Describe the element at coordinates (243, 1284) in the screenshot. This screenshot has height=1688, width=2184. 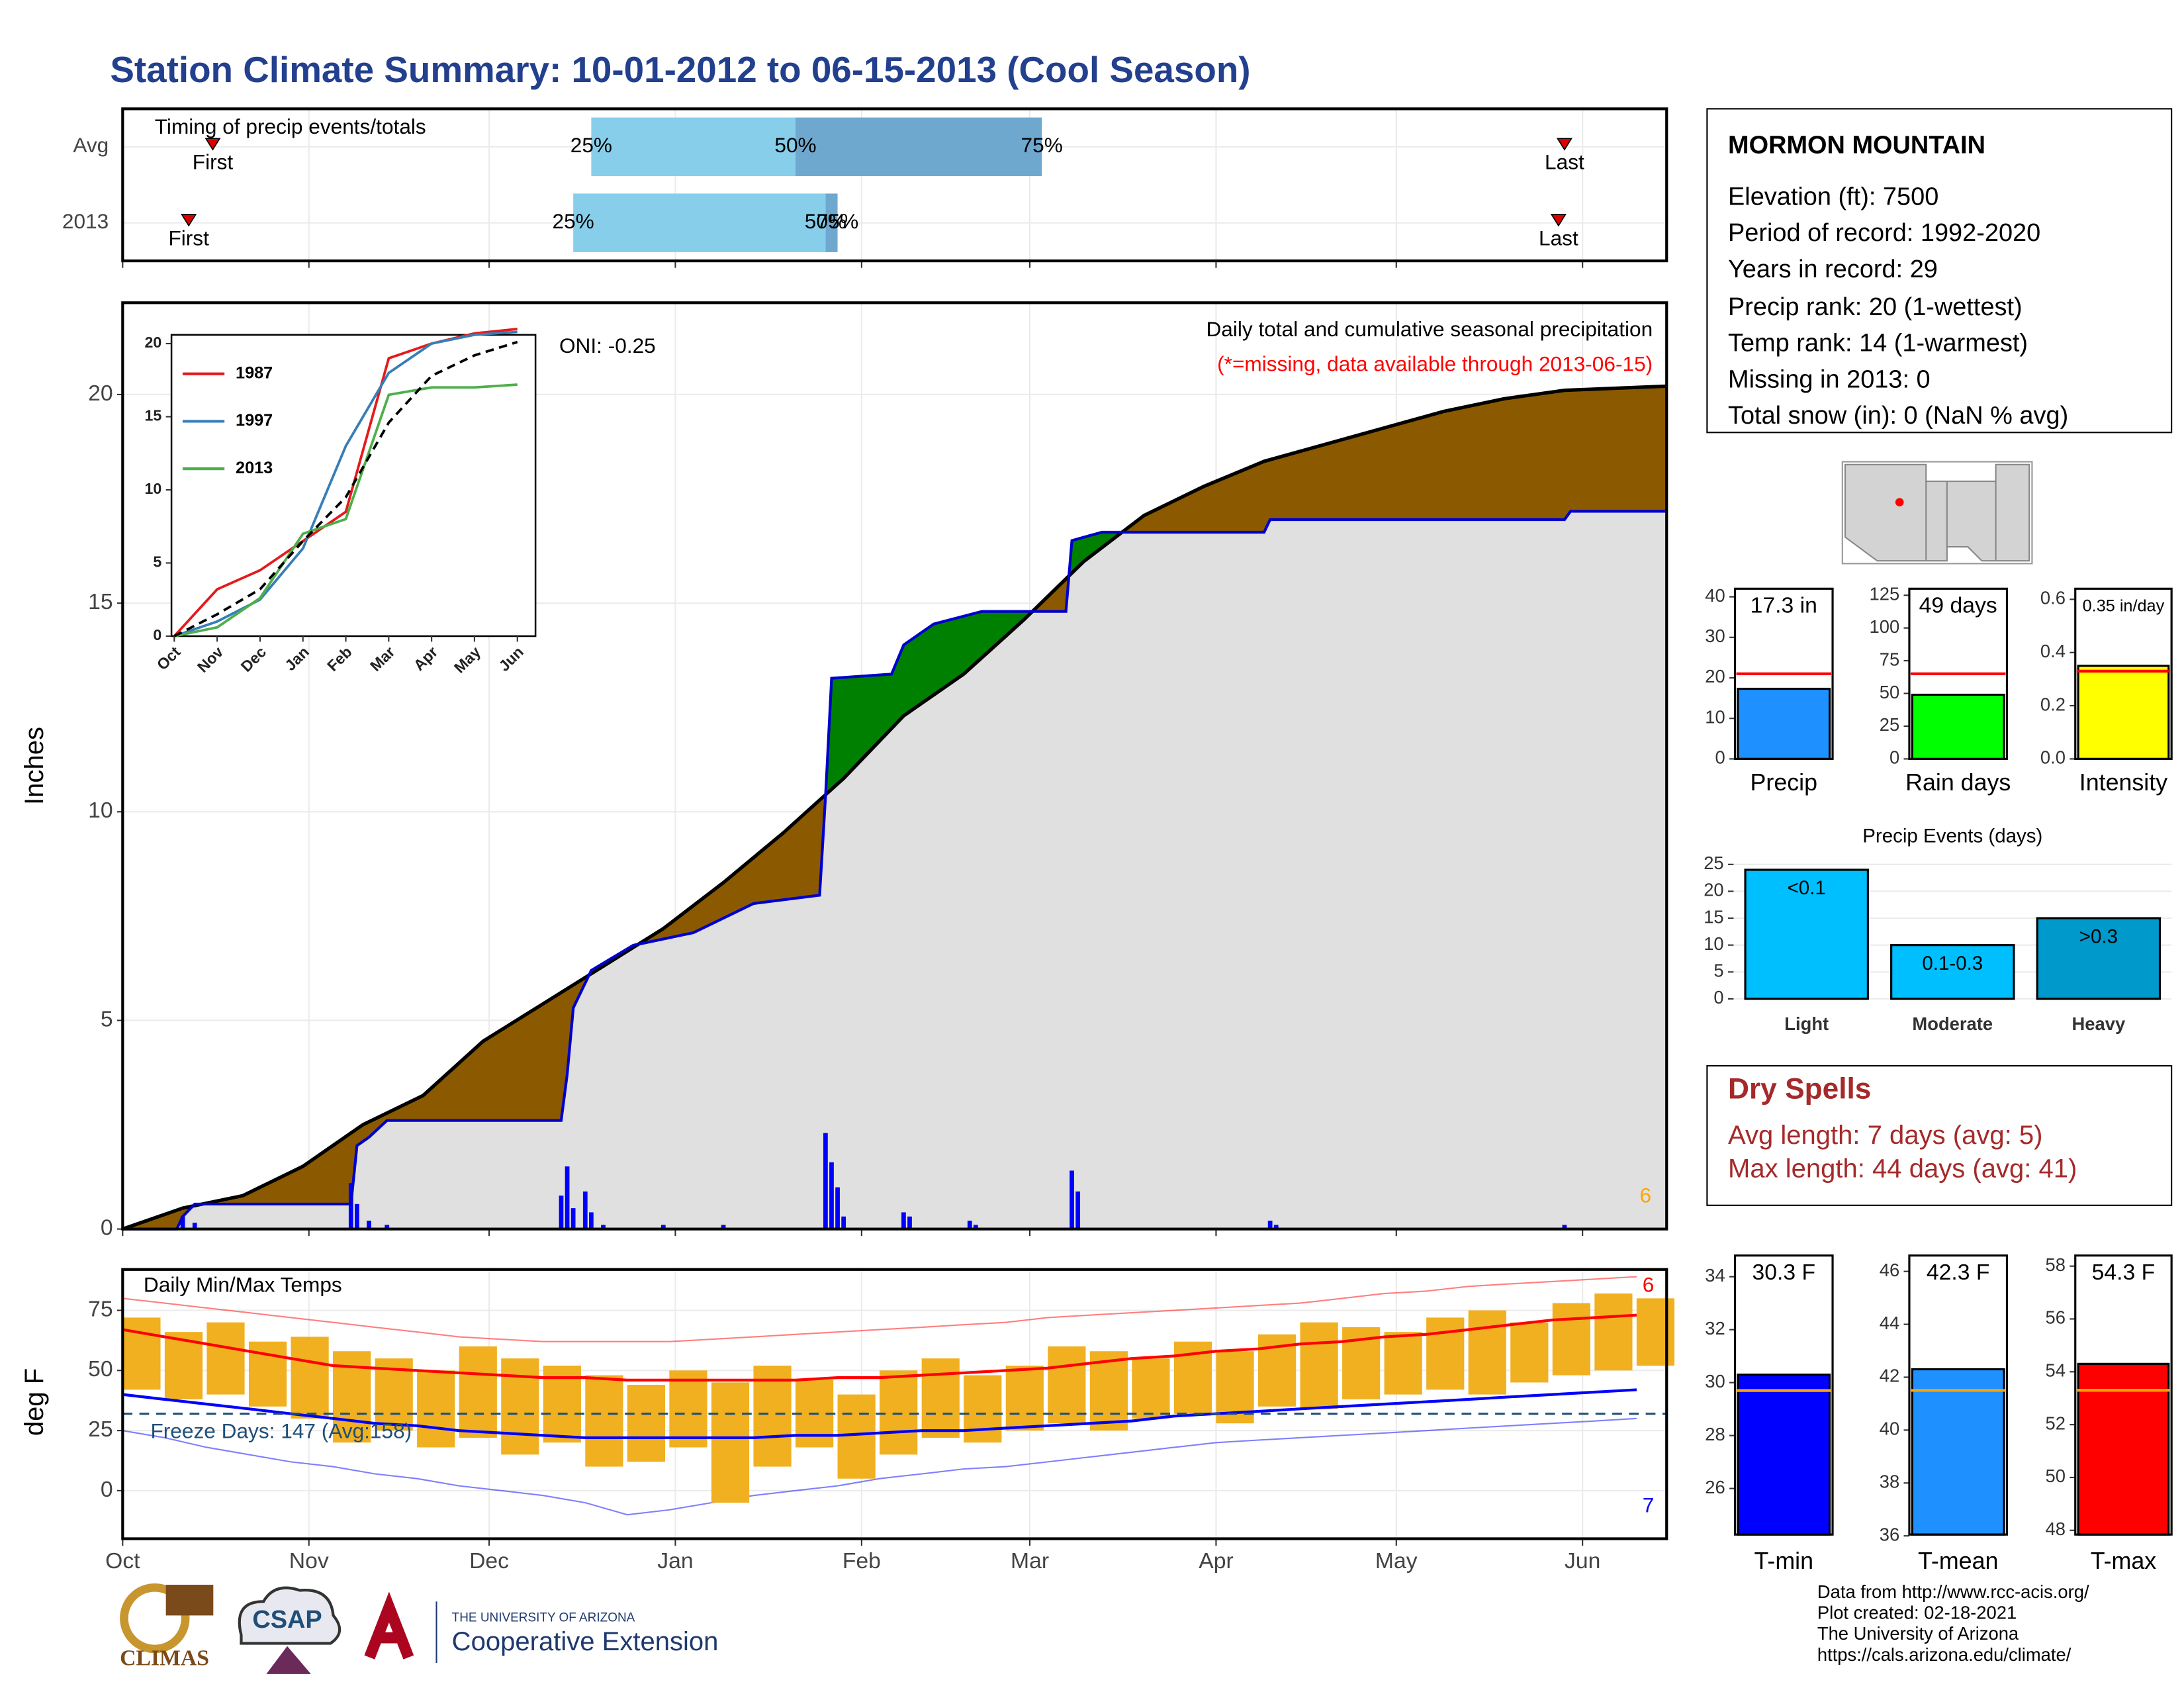
I see `panel-title: Daily Min/Max Temps` at that location.